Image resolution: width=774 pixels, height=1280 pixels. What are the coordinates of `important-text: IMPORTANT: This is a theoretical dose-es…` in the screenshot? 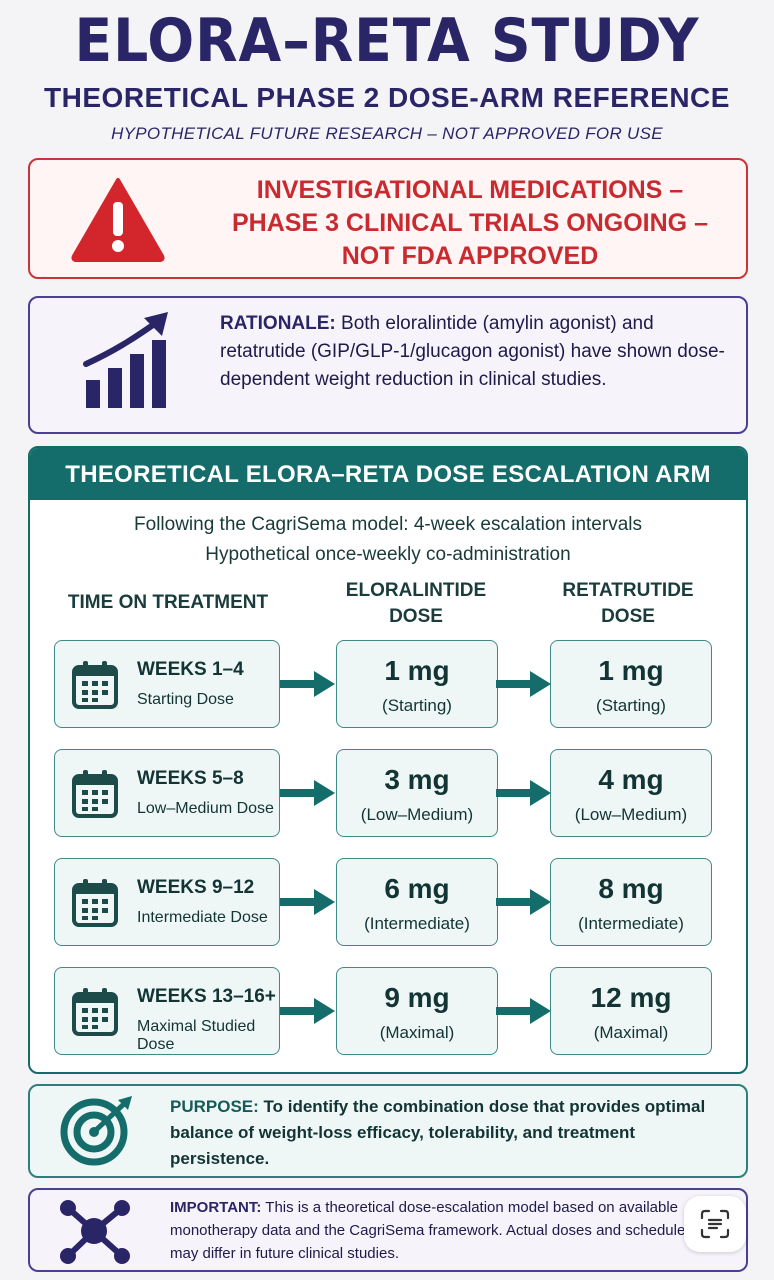 It's located at (440, 1230).